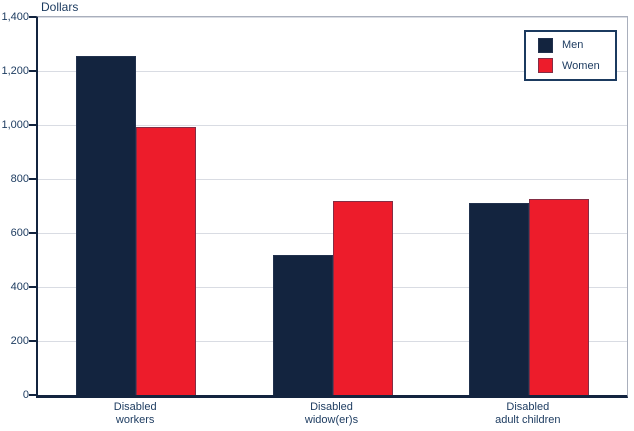 Image resolution: width=634 pixels, height=431 pixels. What do you see at coordinates (135, 413) in the screenshot?
I see `x-category-label: Disabled workers` at bounding box center [135, 413].